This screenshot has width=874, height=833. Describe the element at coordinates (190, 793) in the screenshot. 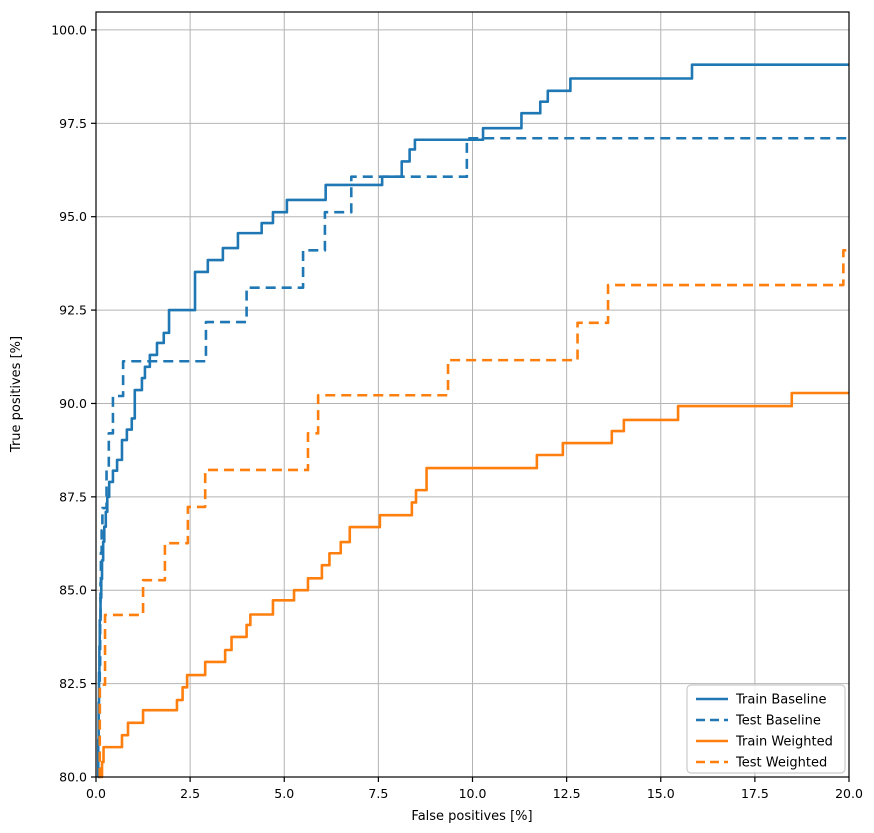

I see `x-tick-label: 2.5` at that location.